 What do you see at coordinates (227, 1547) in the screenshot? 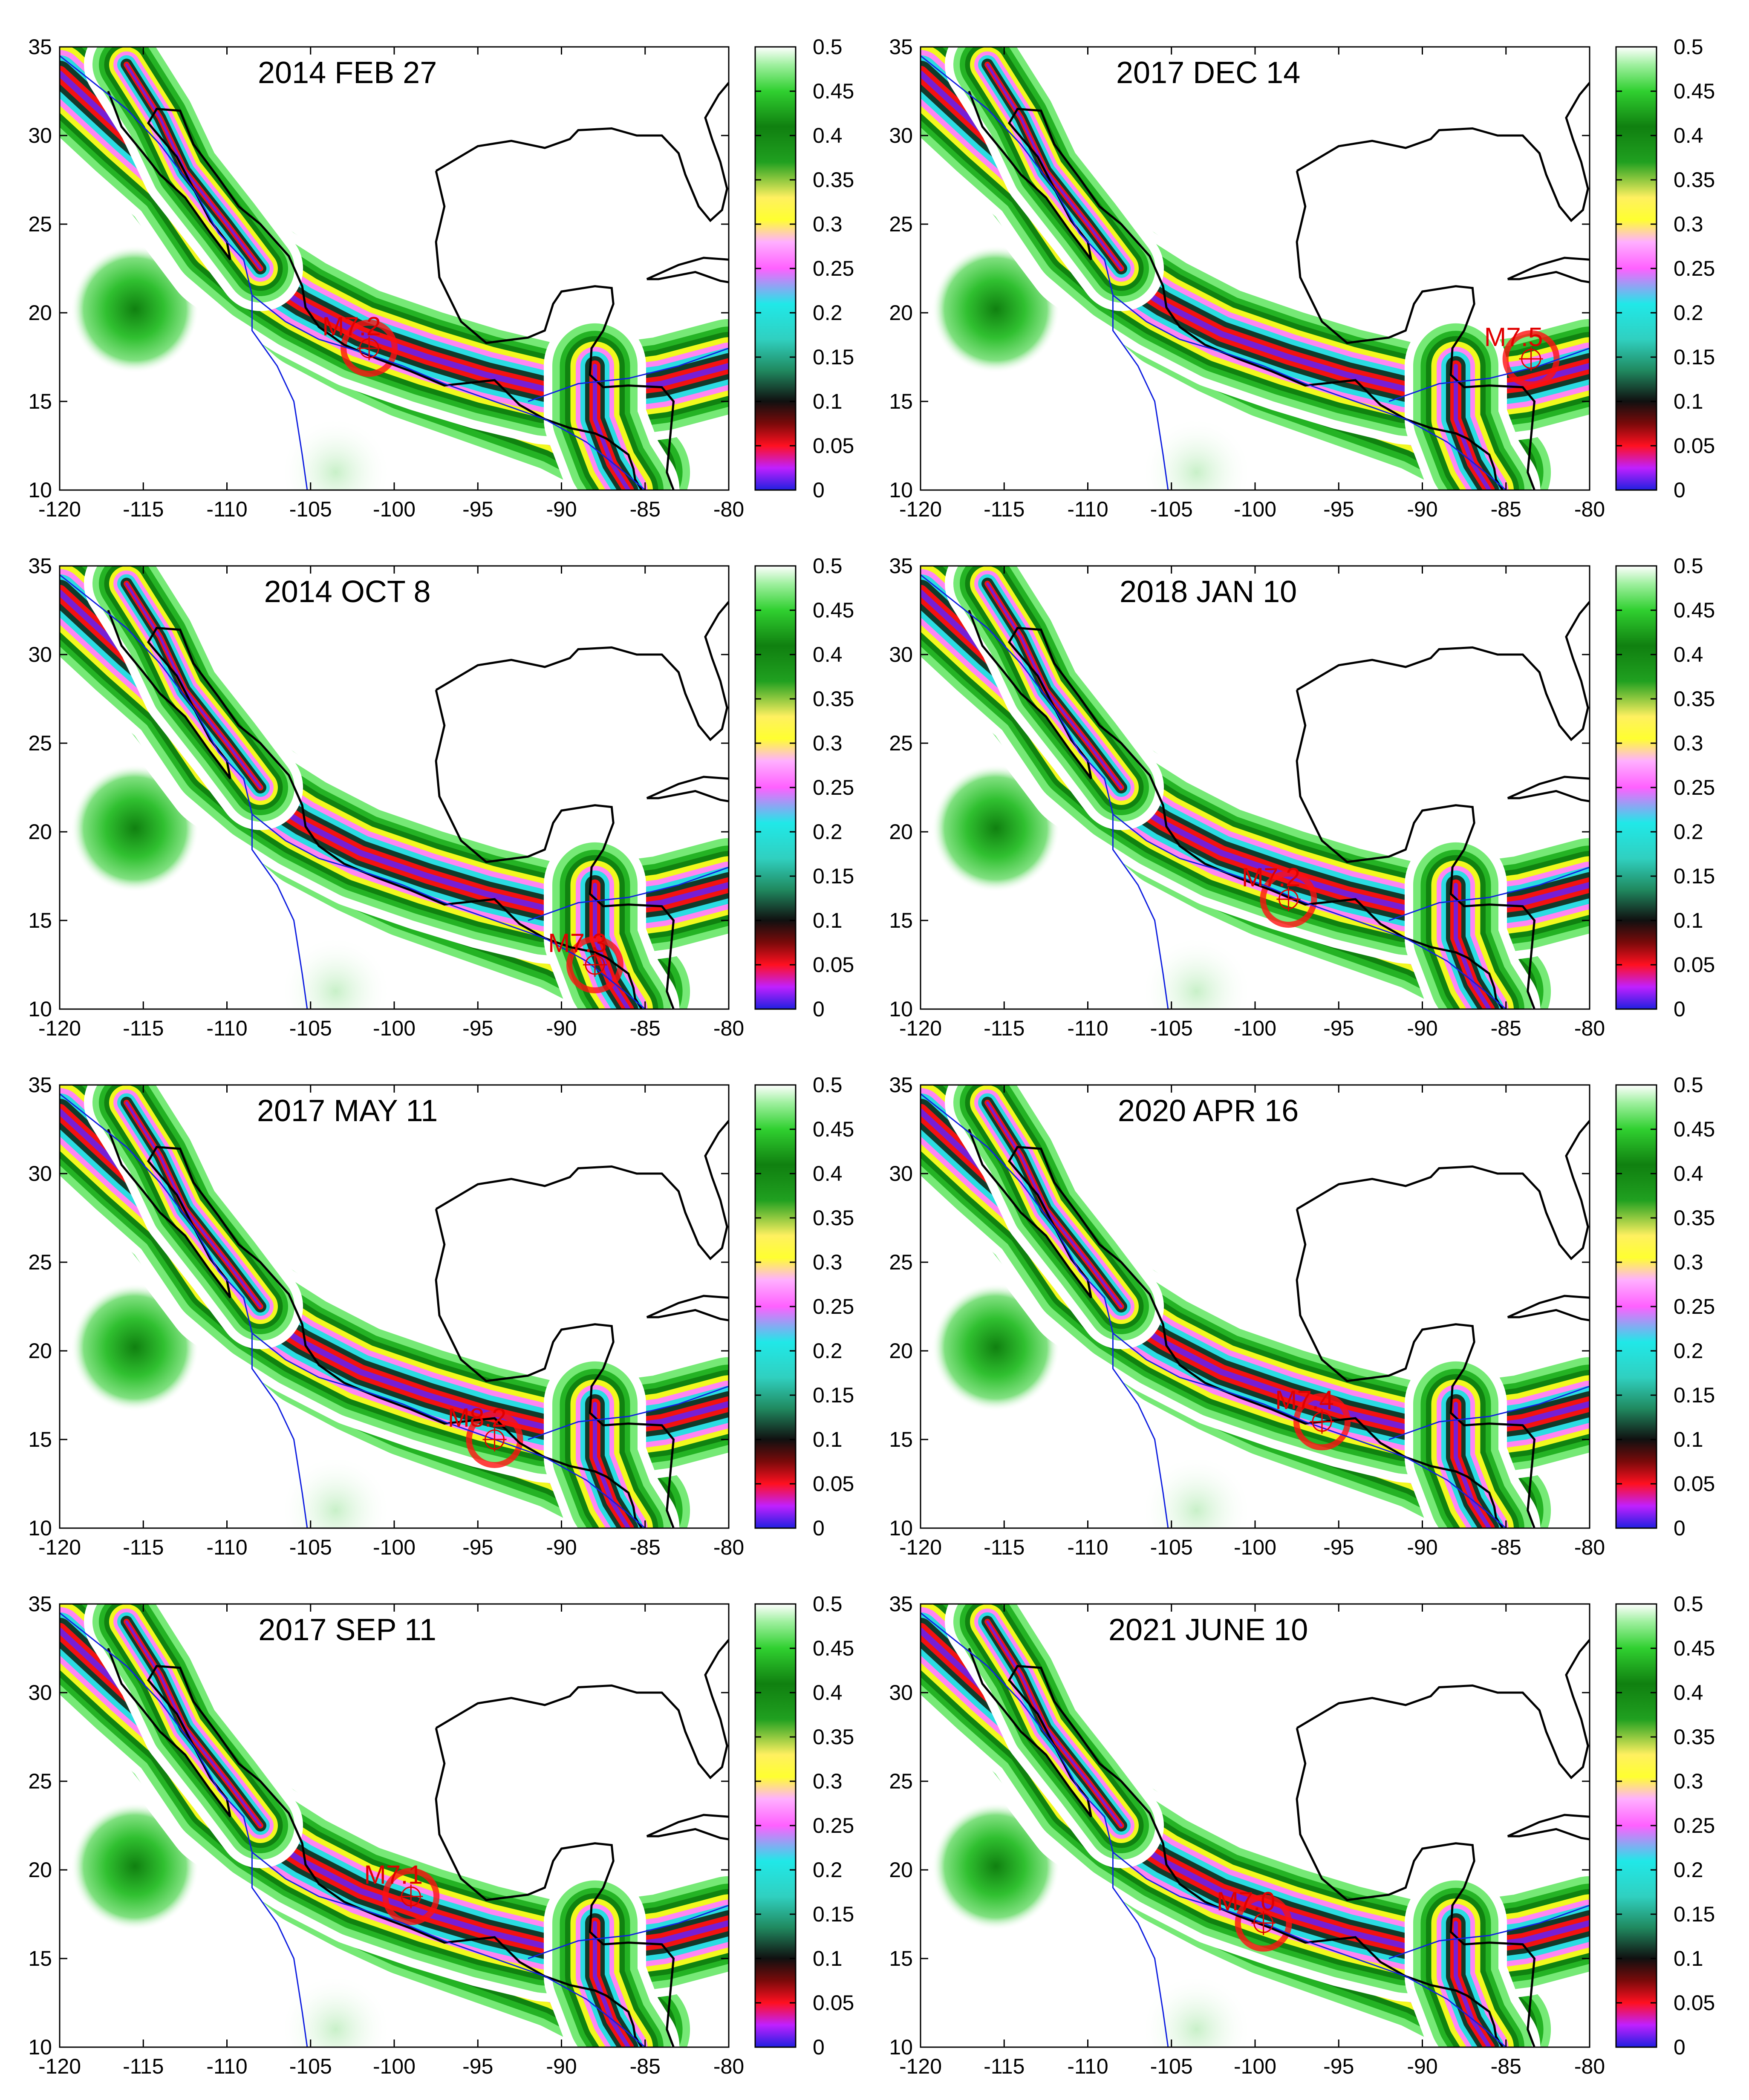
I see `x-tick-label: -110` at bounding box center [227, 1547].